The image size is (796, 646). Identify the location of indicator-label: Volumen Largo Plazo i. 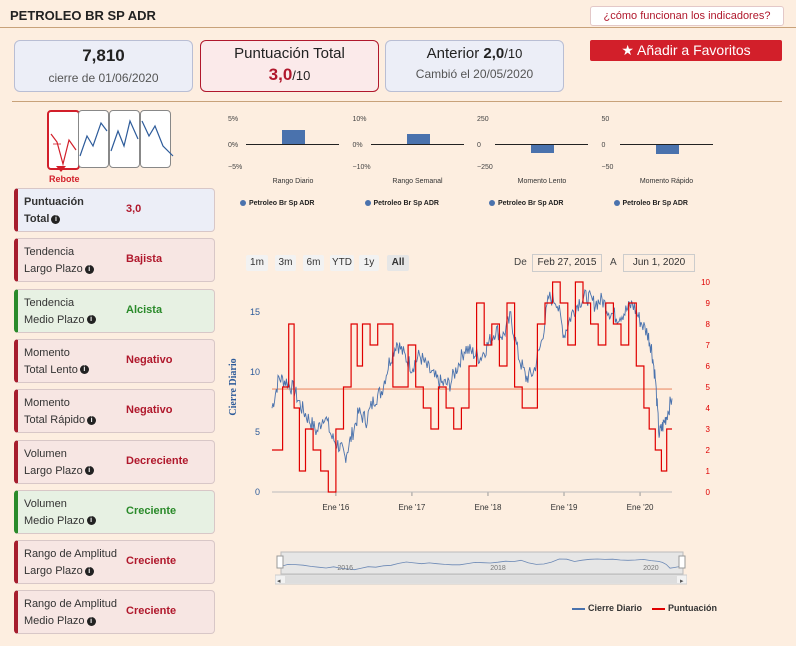
(74, 463).